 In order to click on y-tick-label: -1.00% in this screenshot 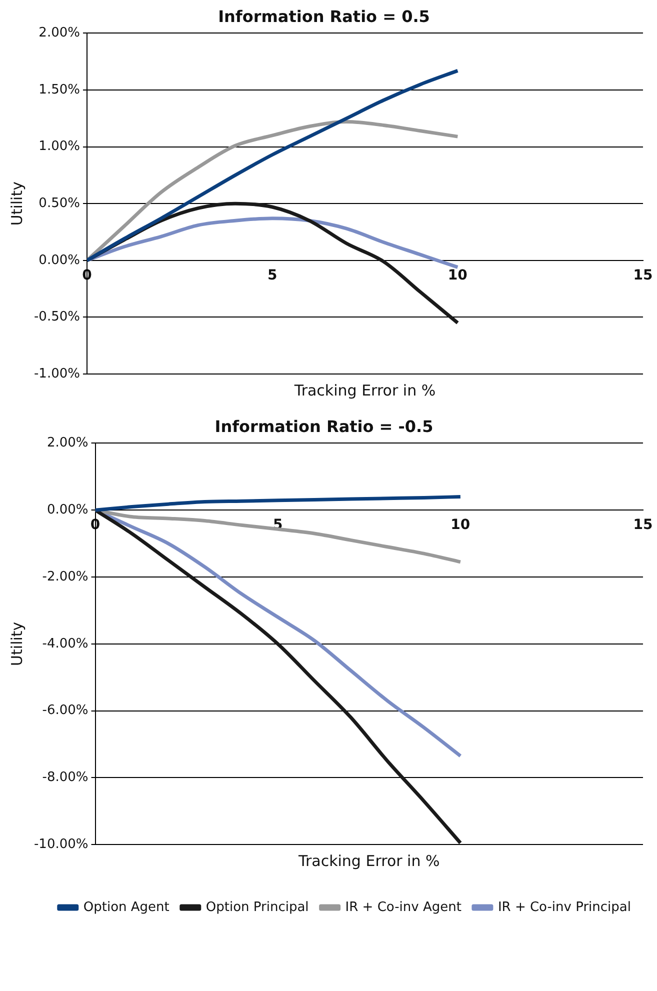, I will do `click(57, 374)`.